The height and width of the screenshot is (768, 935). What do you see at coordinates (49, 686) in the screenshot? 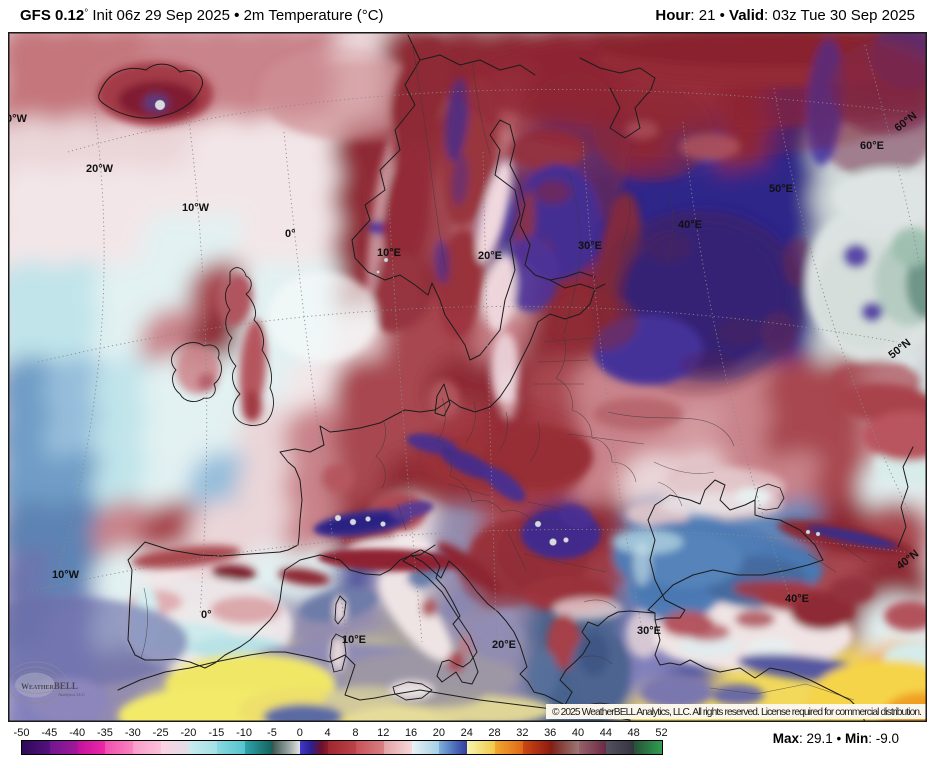
I see `svg-text: WEATHERBELL` at bounding box center [49, 686].